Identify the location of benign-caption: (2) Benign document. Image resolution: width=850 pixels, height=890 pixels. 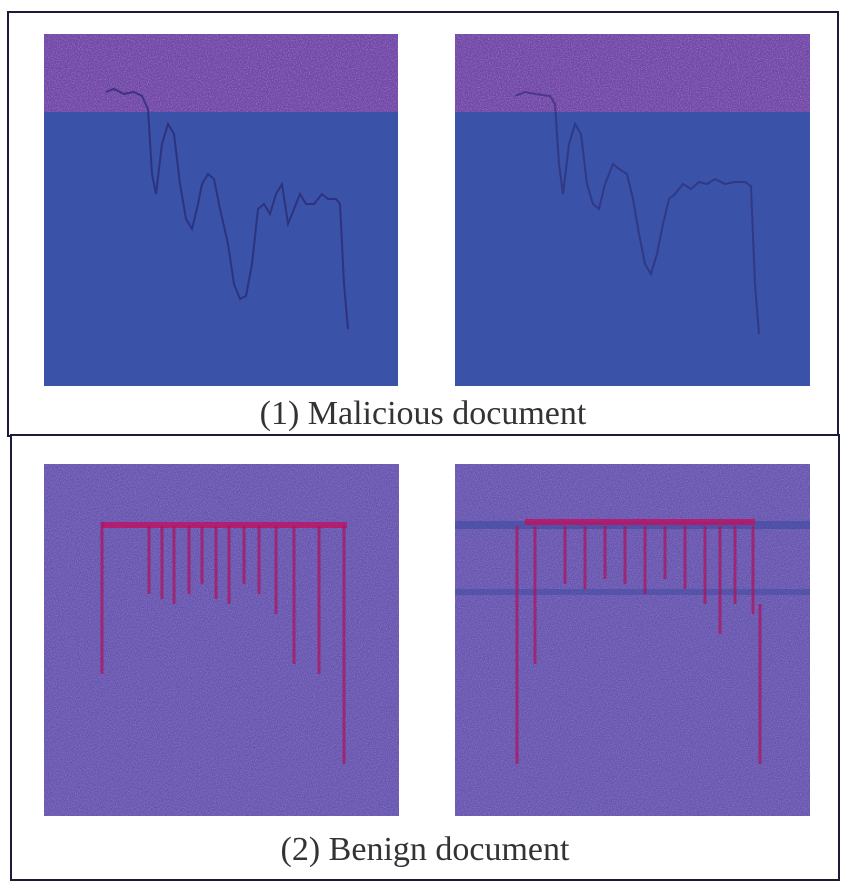
(425, 849).